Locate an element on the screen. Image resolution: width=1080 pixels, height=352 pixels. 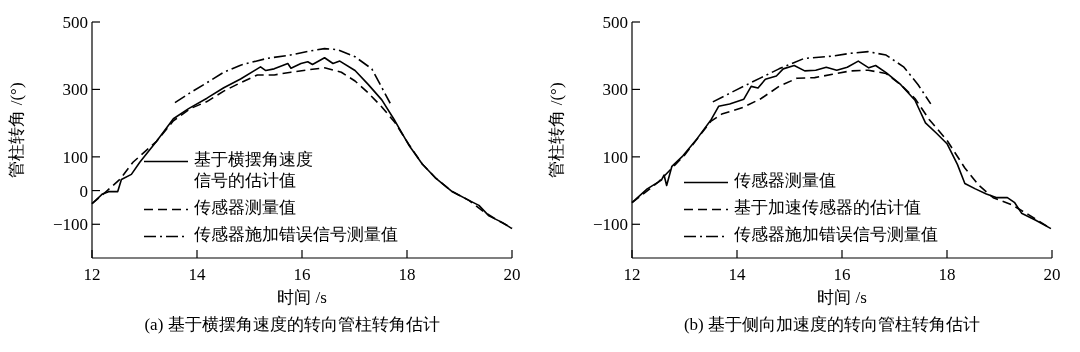
y-tick-label: 0 is located at coordinates (83, 191).